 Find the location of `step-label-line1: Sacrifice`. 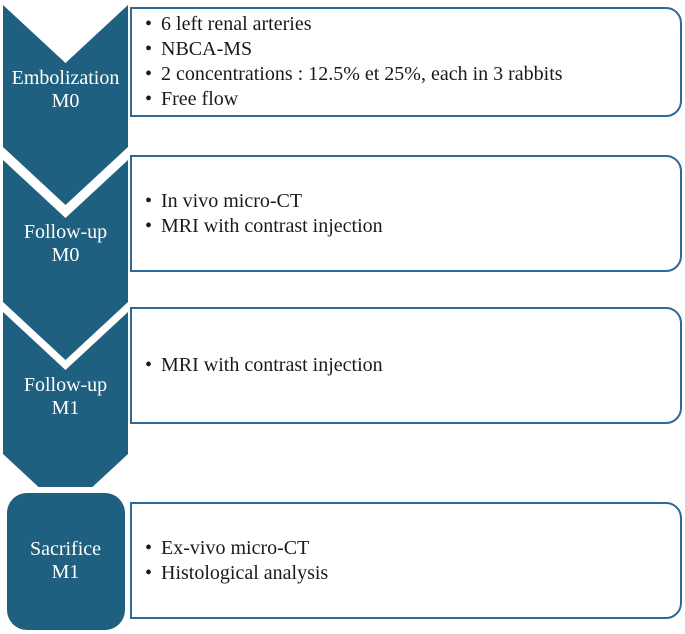

step-label-line1: Sacrifice is located at coordinates (65, 549).